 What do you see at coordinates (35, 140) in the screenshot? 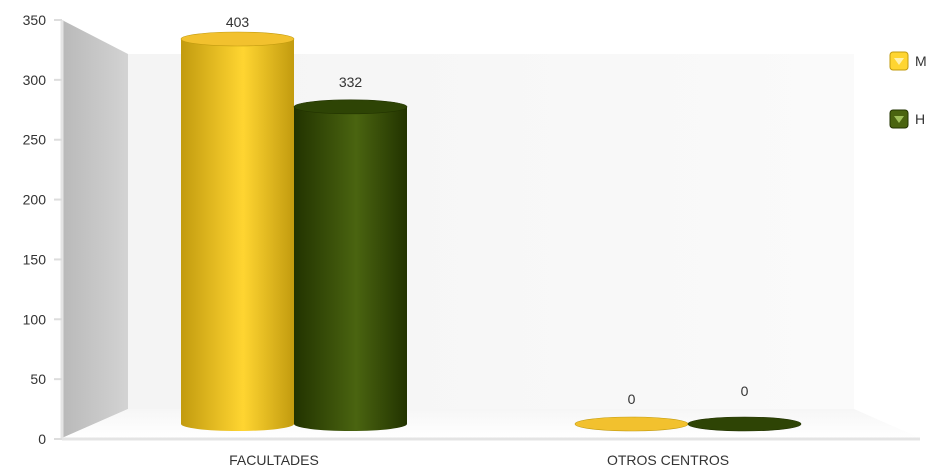
I see `y-tick-label: 250` at bounding box center [35, 140].